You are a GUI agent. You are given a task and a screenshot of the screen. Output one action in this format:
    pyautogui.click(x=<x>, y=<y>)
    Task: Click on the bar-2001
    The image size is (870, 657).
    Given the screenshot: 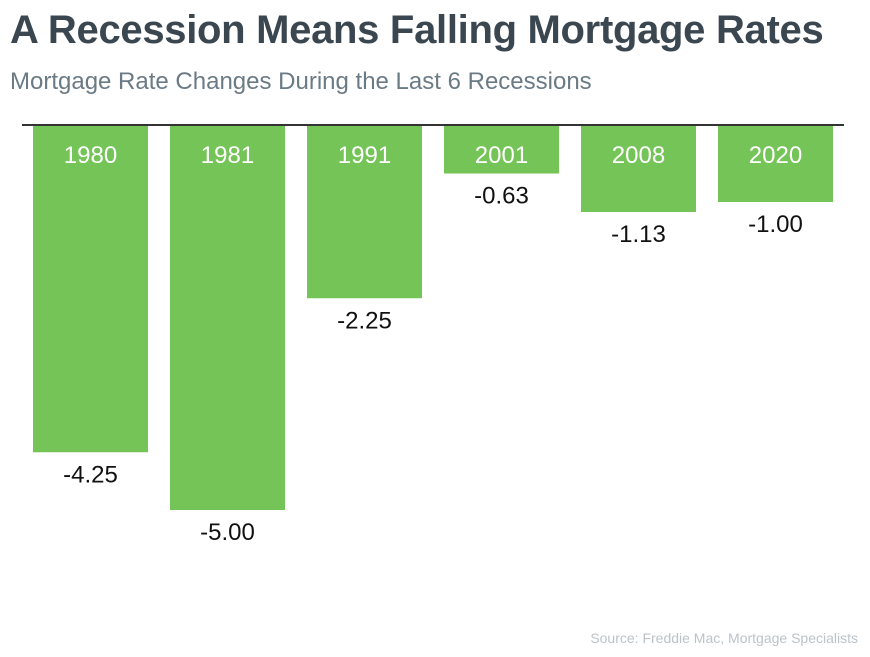 What is the action you would take?
    pyautogui.click(x=501, y=149)
    